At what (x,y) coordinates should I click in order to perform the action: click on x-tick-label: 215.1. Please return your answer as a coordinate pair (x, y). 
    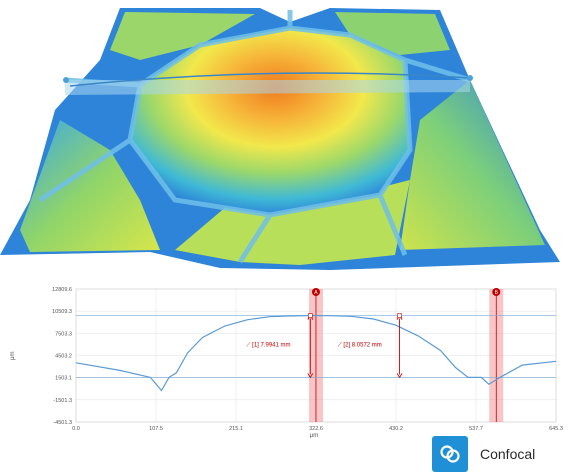
    Looking at the image, I should click on (236, 429).